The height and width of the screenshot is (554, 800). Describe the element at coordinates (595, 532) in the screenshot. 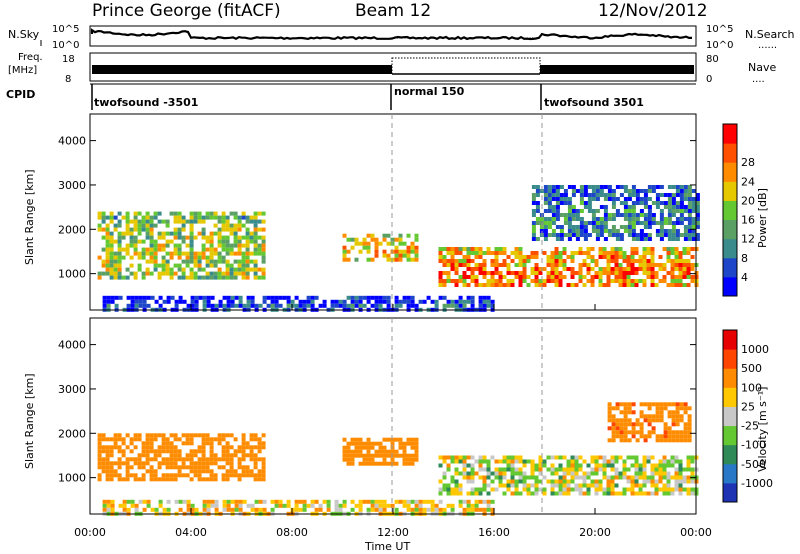

I see `x-tick-label: 20:00` at that location.